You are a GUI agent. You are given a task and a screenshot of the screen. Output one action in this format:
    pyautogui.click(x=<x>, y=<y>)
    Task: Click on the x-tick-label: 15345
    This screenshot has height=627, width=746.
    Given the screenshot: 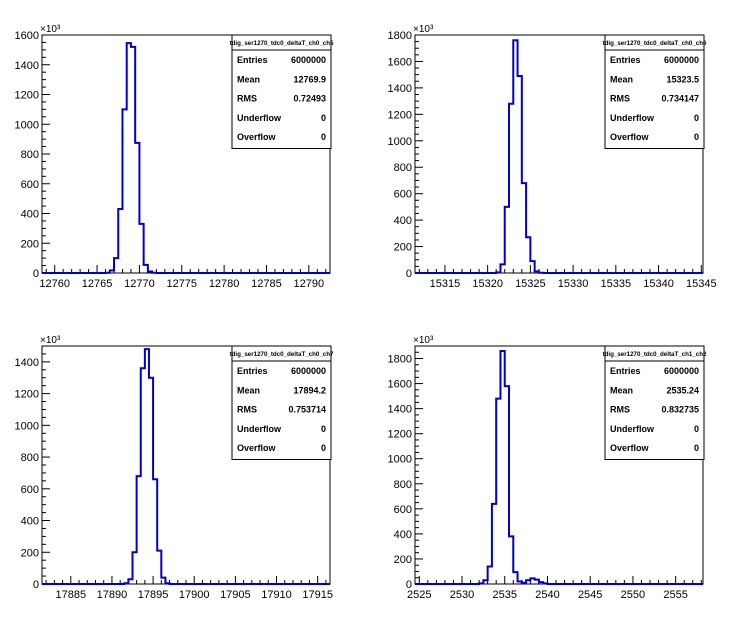 What is the action you would take?
    pyautogui.click(x=701, y=284)
    